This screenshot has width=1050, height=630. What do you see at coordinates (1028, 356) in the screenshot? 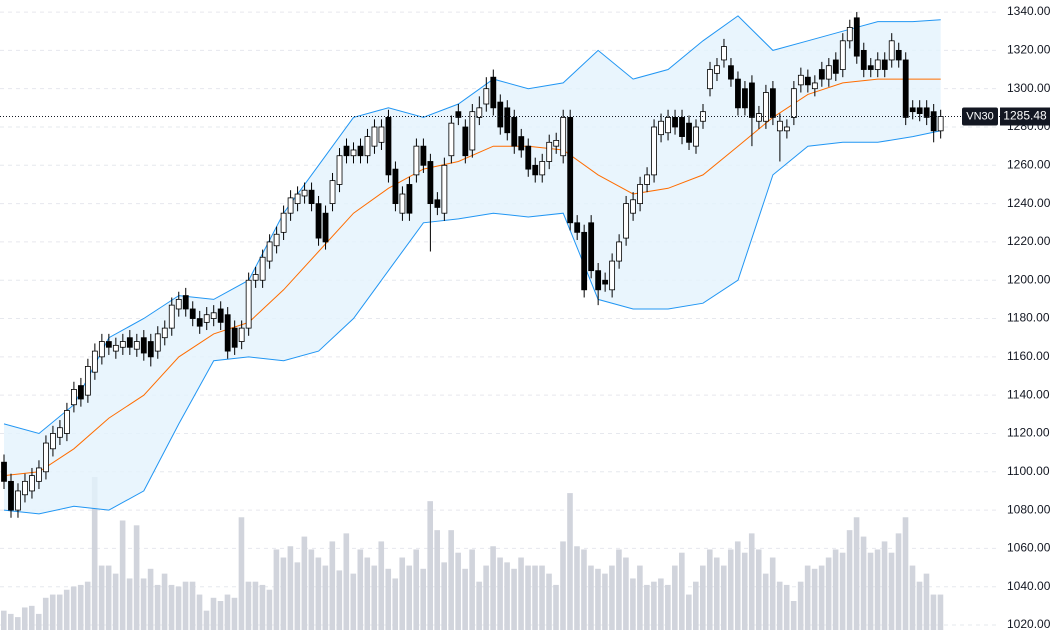
I see `y-tick-label: 1160.00` at bounding box center [1028, 356].